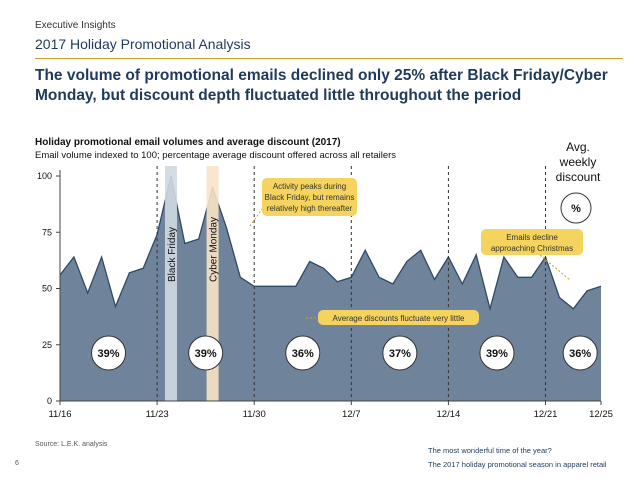  I want to click on event-label-0: Black Friday, so click(172, 254).